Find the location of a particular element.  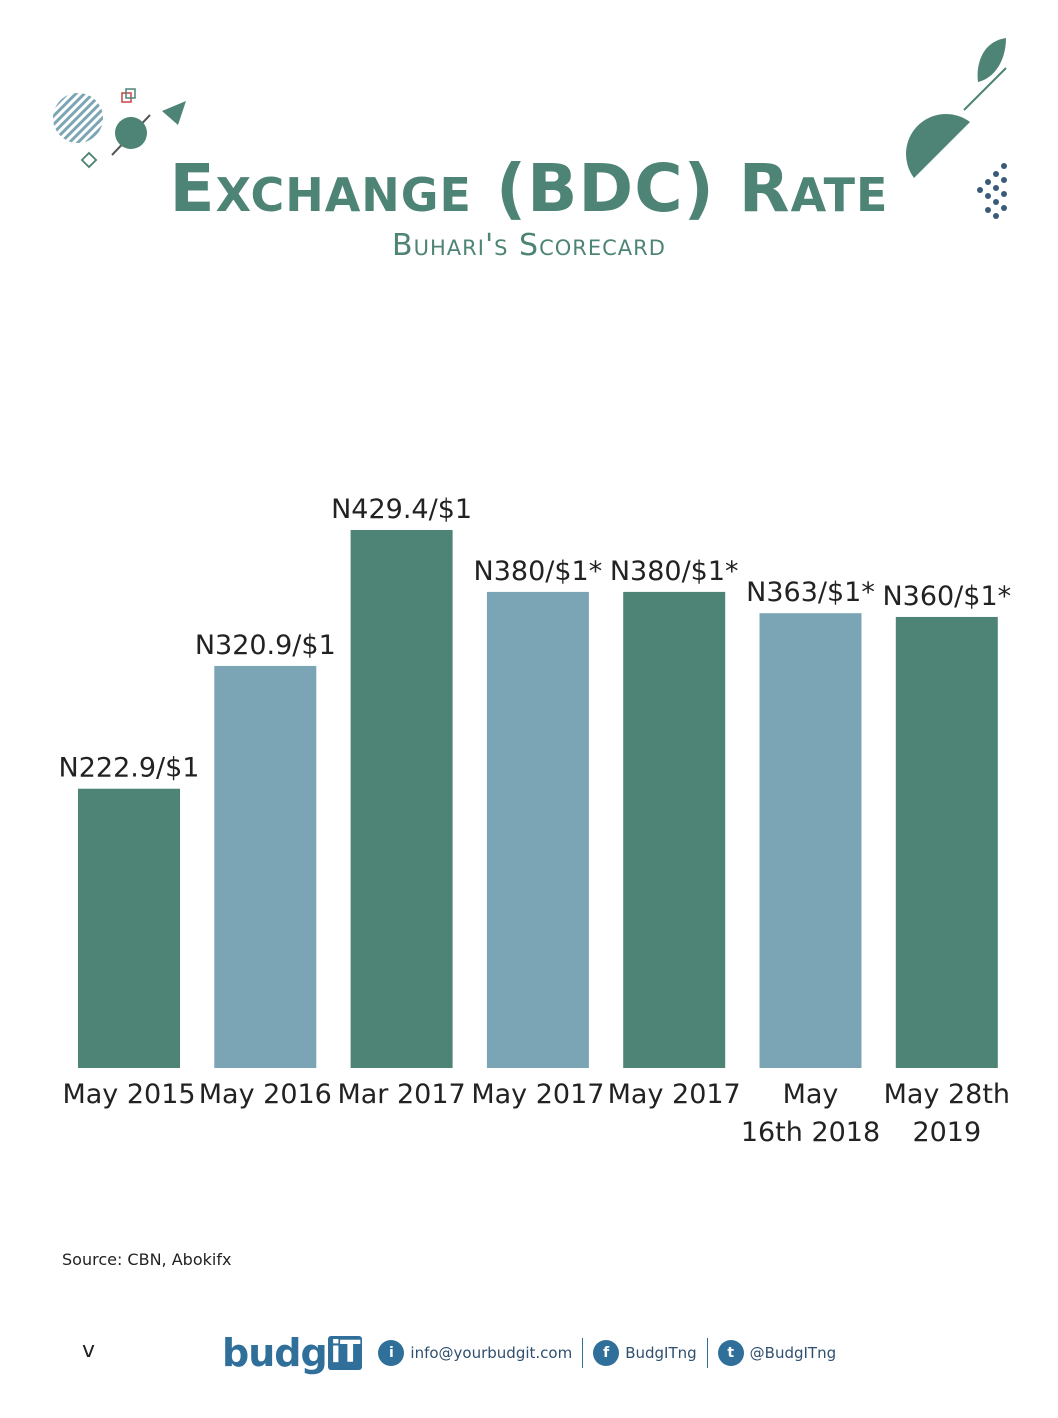

logo-text: budg is located at coordinates (275, 1353).